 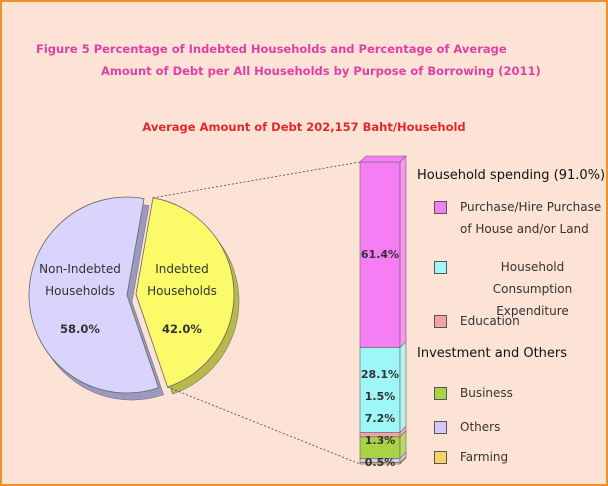 What do you see at coordinates (486, 393) in the screenshot?
I see `legend-label: Business` at bounding box center [486, 393].